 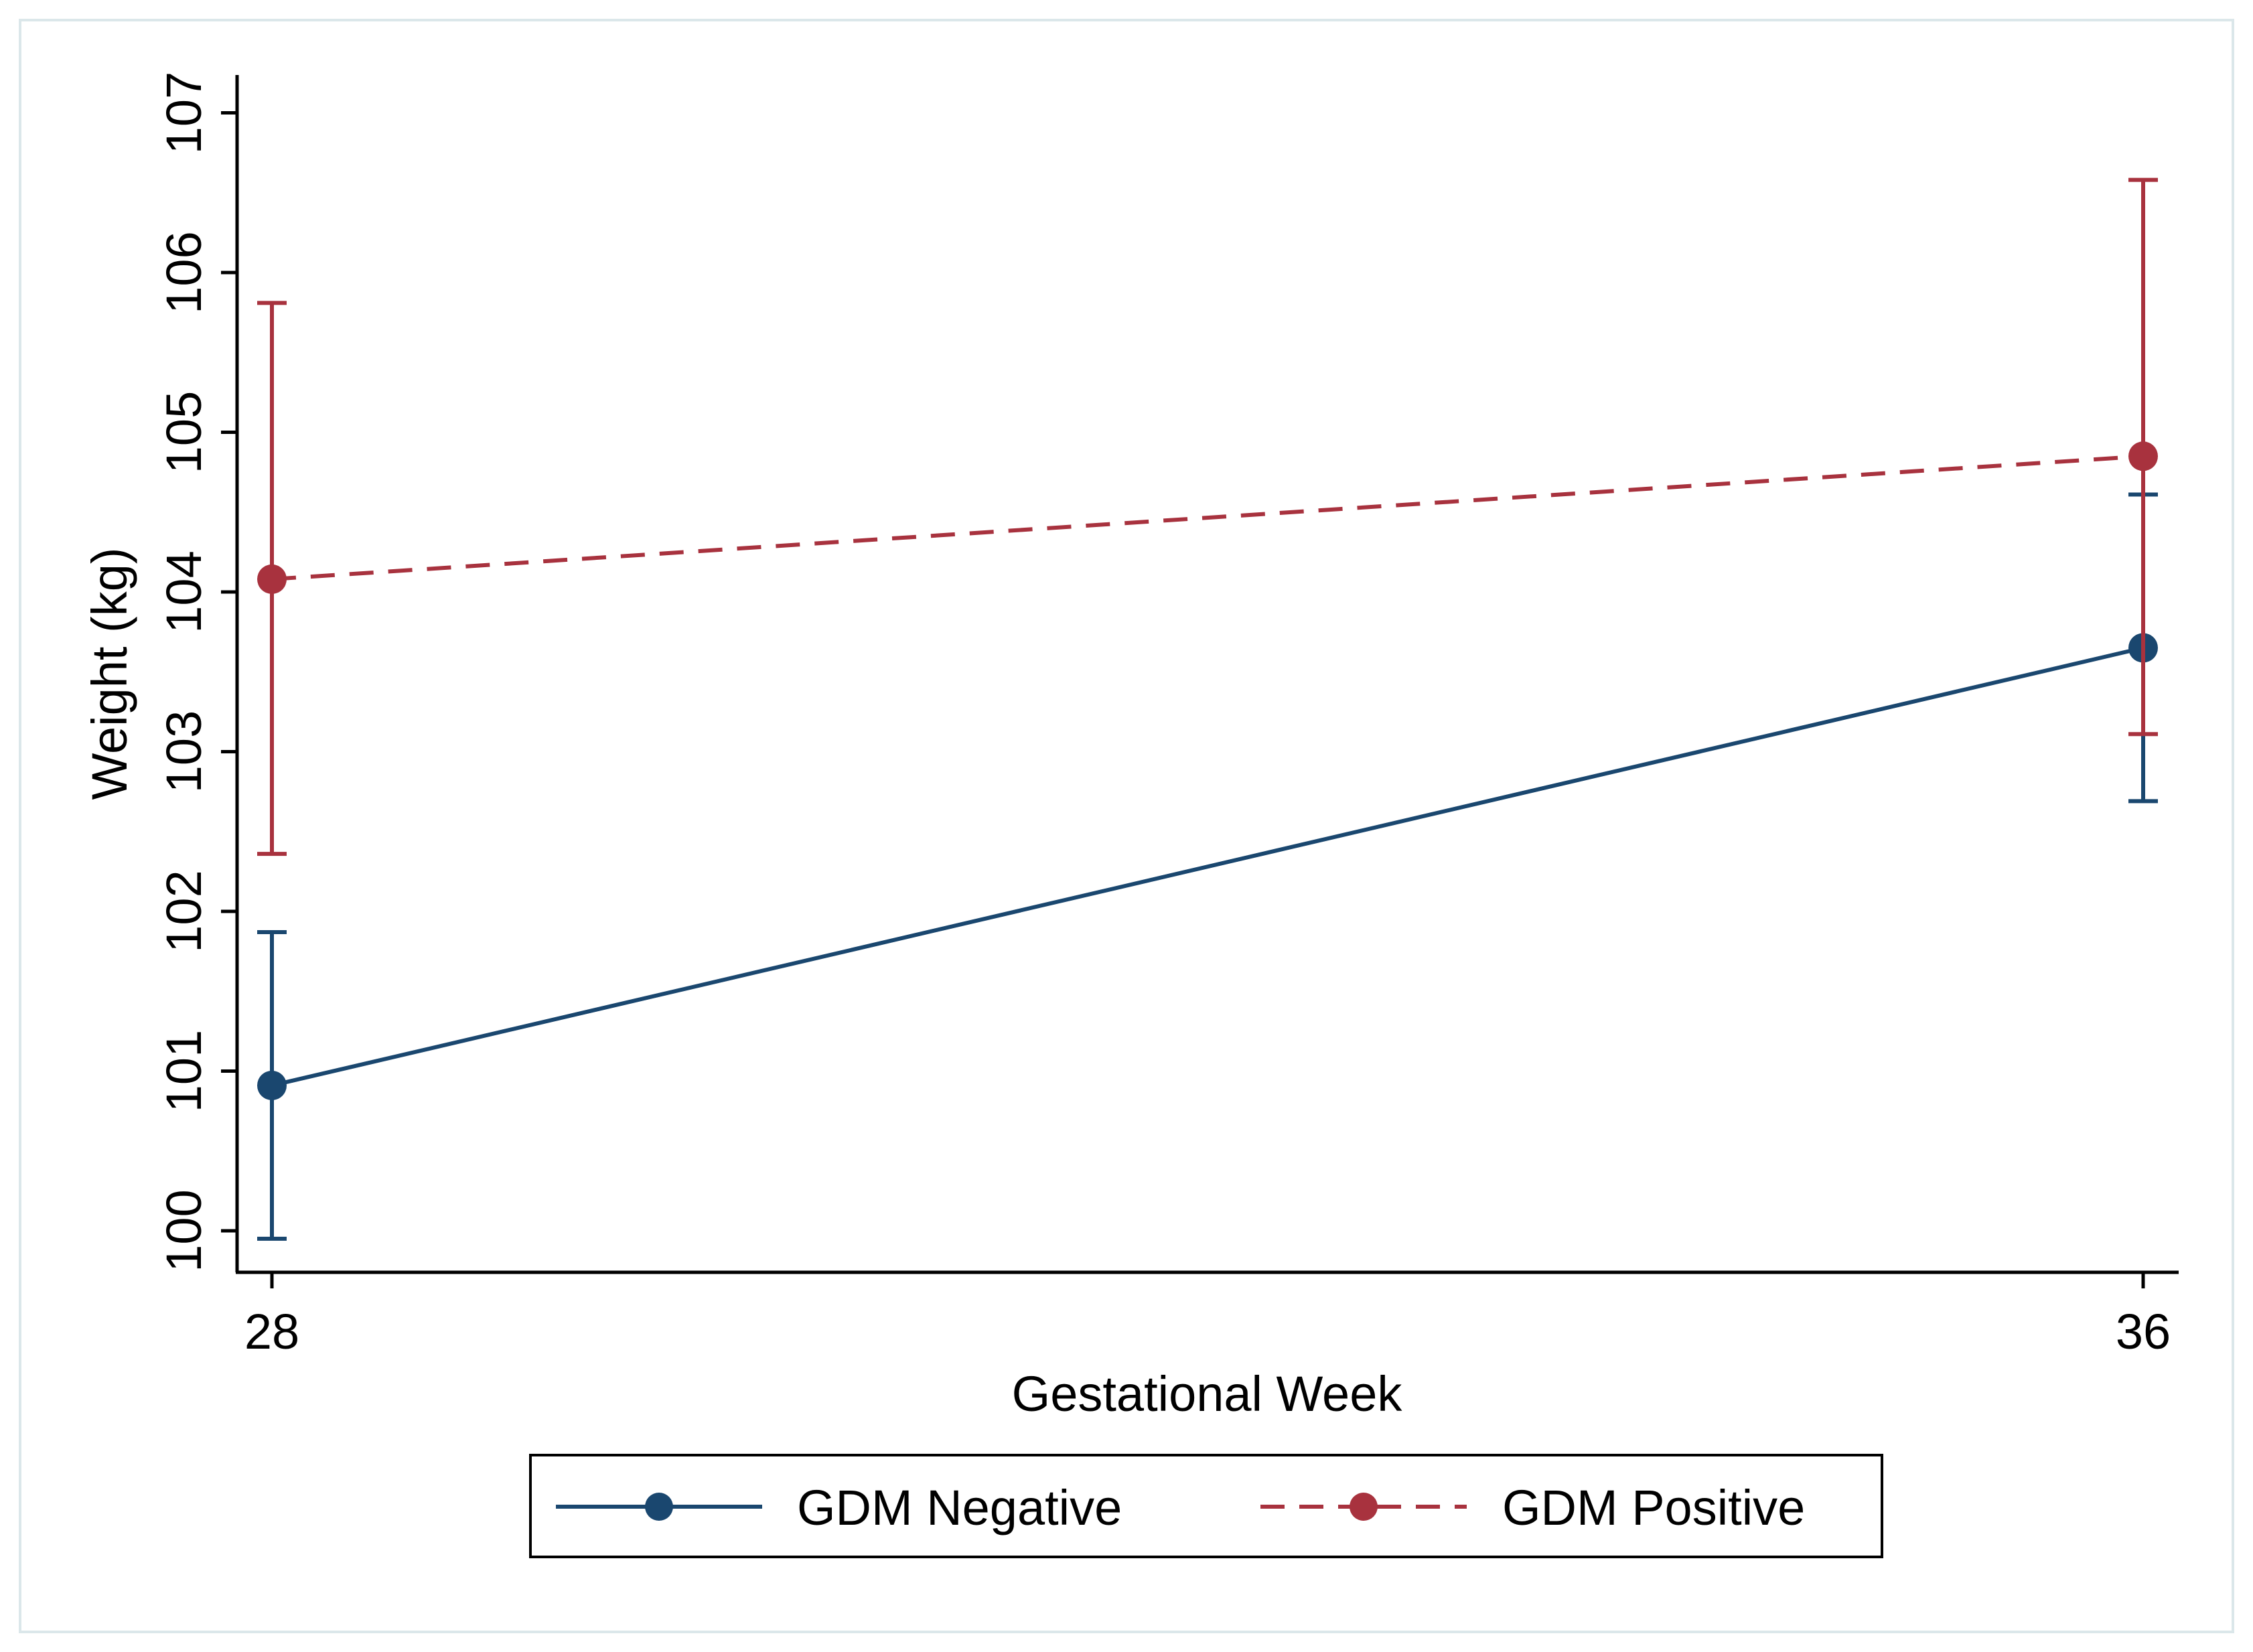 I want to click on x-tick-label: 36, so click(x=2143, y=1331).